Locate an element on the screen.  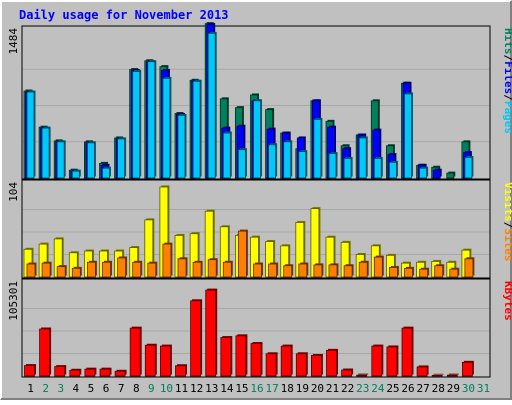
pages-bar-14-face is located at coordinates (226, 155).